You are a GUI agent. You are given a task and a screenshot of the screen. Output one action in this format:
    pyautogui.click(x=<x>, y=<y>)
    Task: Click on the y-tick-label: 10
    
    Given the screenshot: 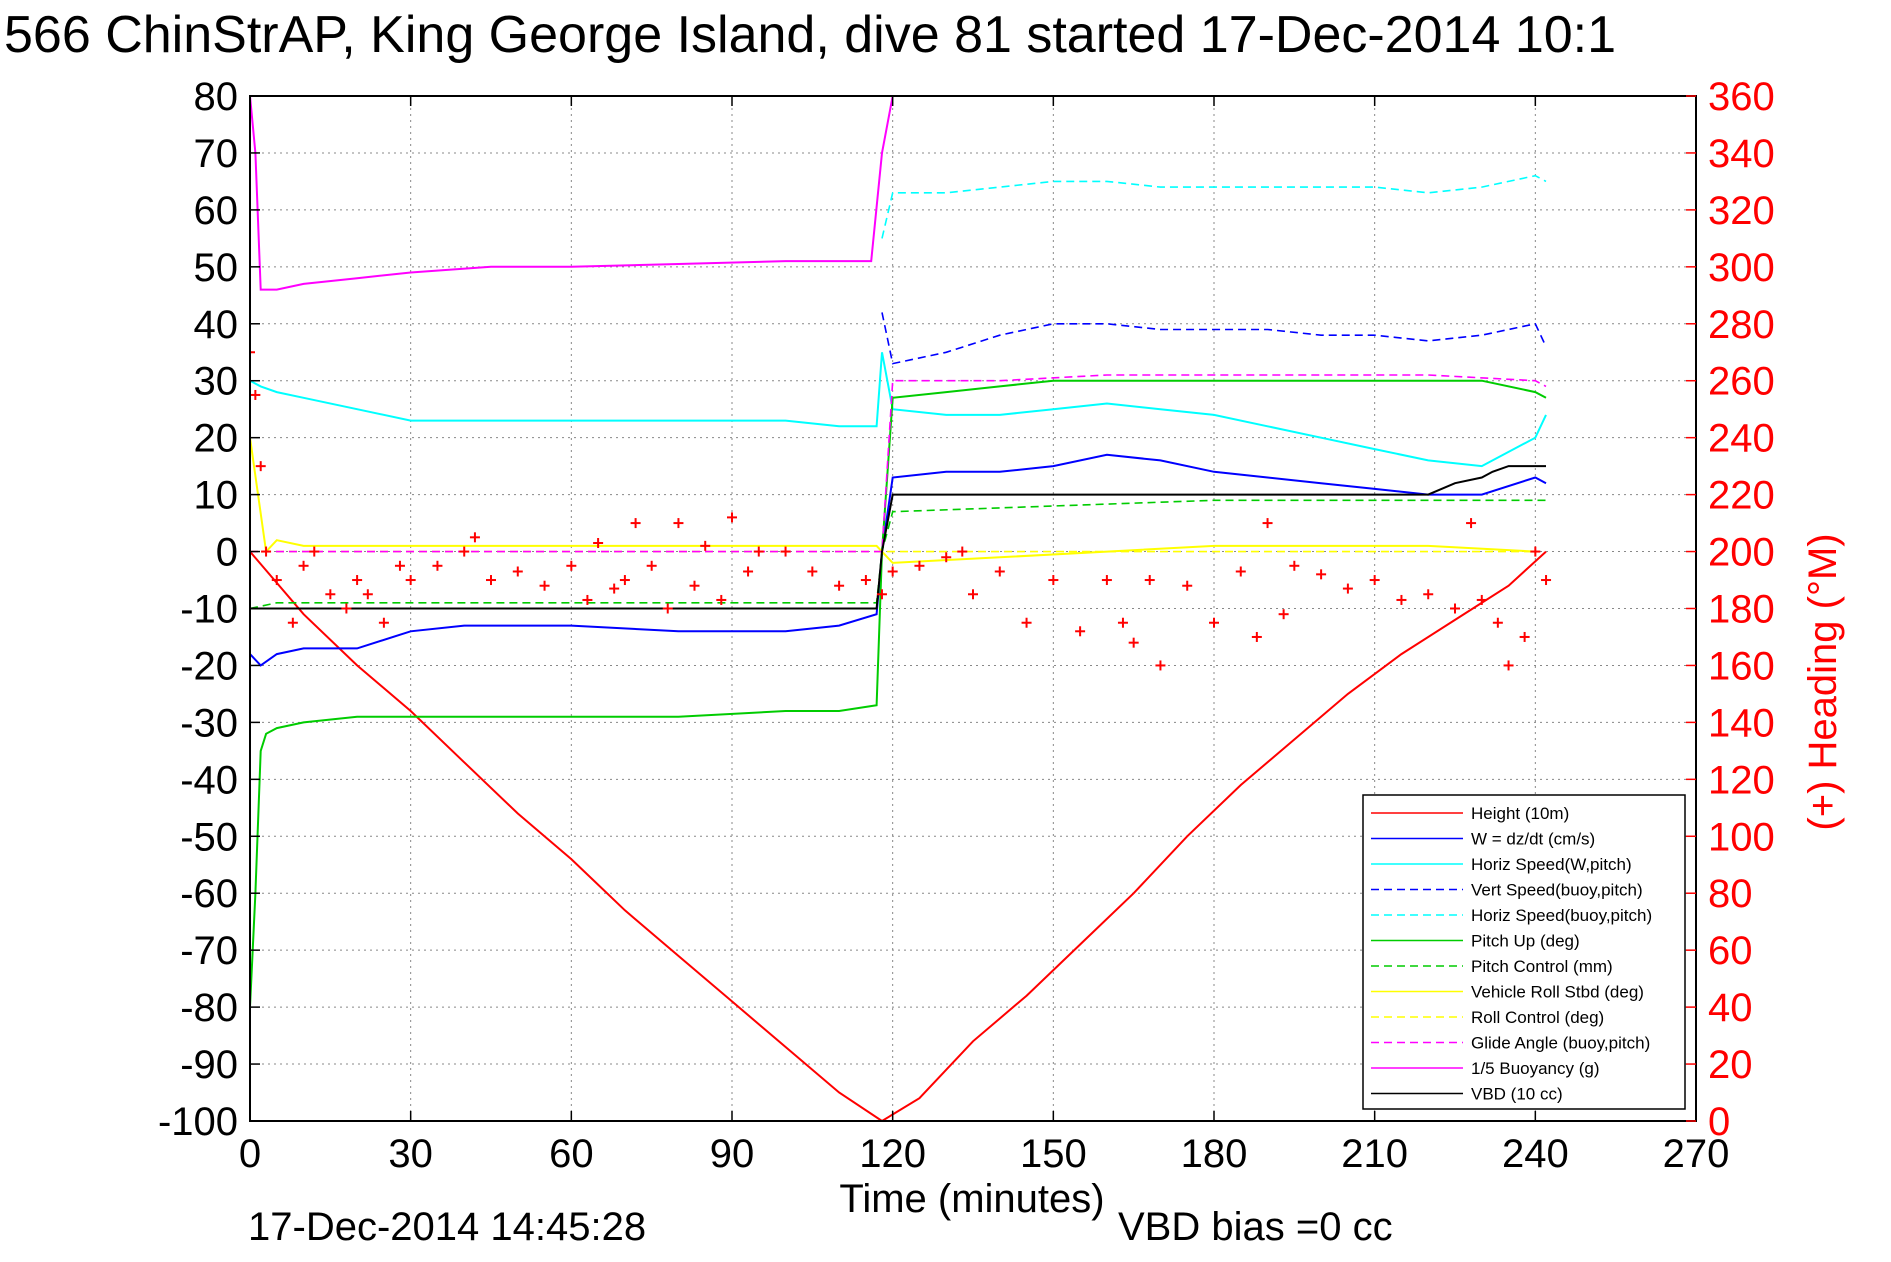 What is the action you would take?
    pyautogui.click(x=216, y=496)
    